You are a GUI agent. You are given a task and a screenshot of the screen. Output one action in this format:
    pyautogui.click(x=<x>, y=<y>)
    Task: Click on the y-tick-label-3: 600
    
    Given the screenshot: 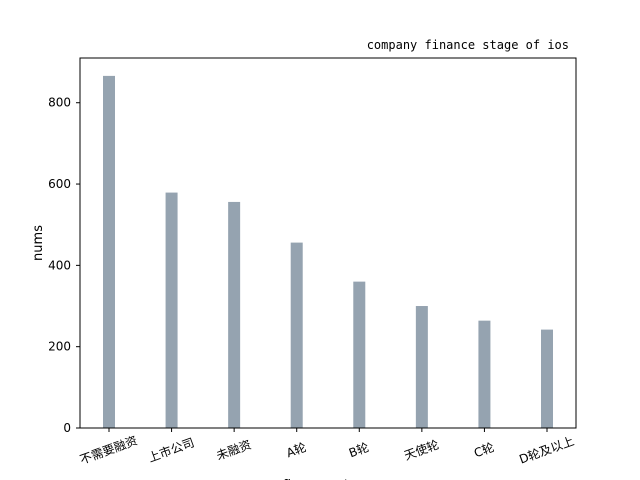 What is the action you would take?
    pyautogui.click(x=59, y=184)
    